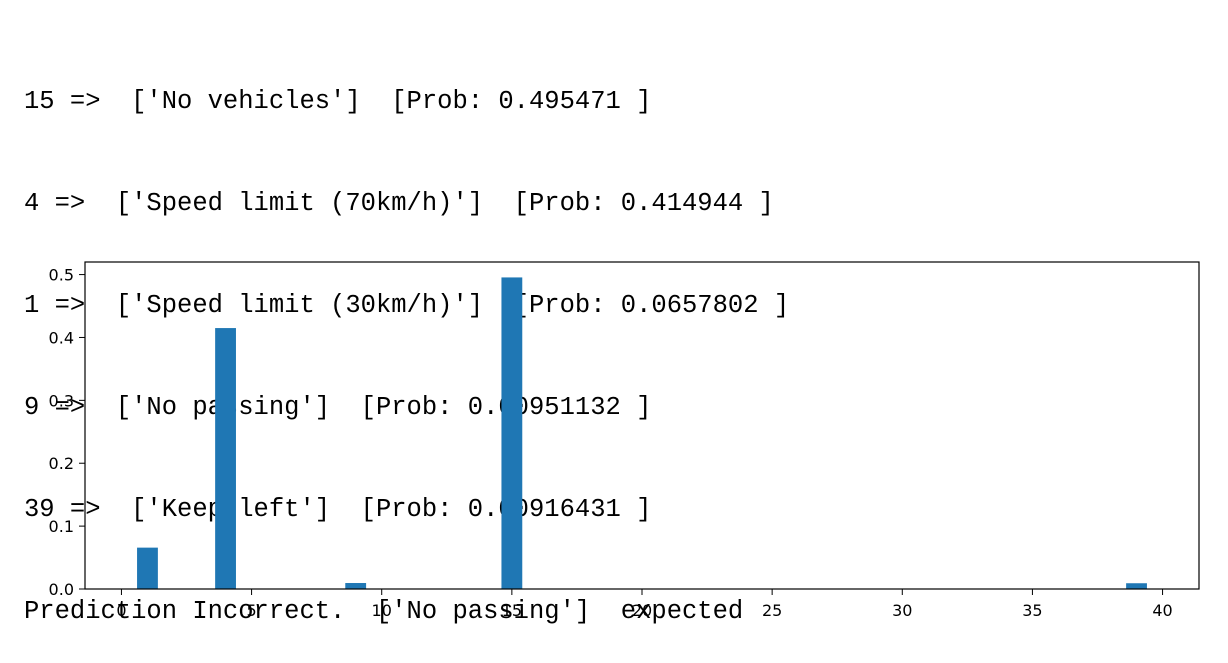  What do you see at coordinates (251, 610) in the screenshot?
I see `x-tick-label: 5` at bounding box center [251, 610].